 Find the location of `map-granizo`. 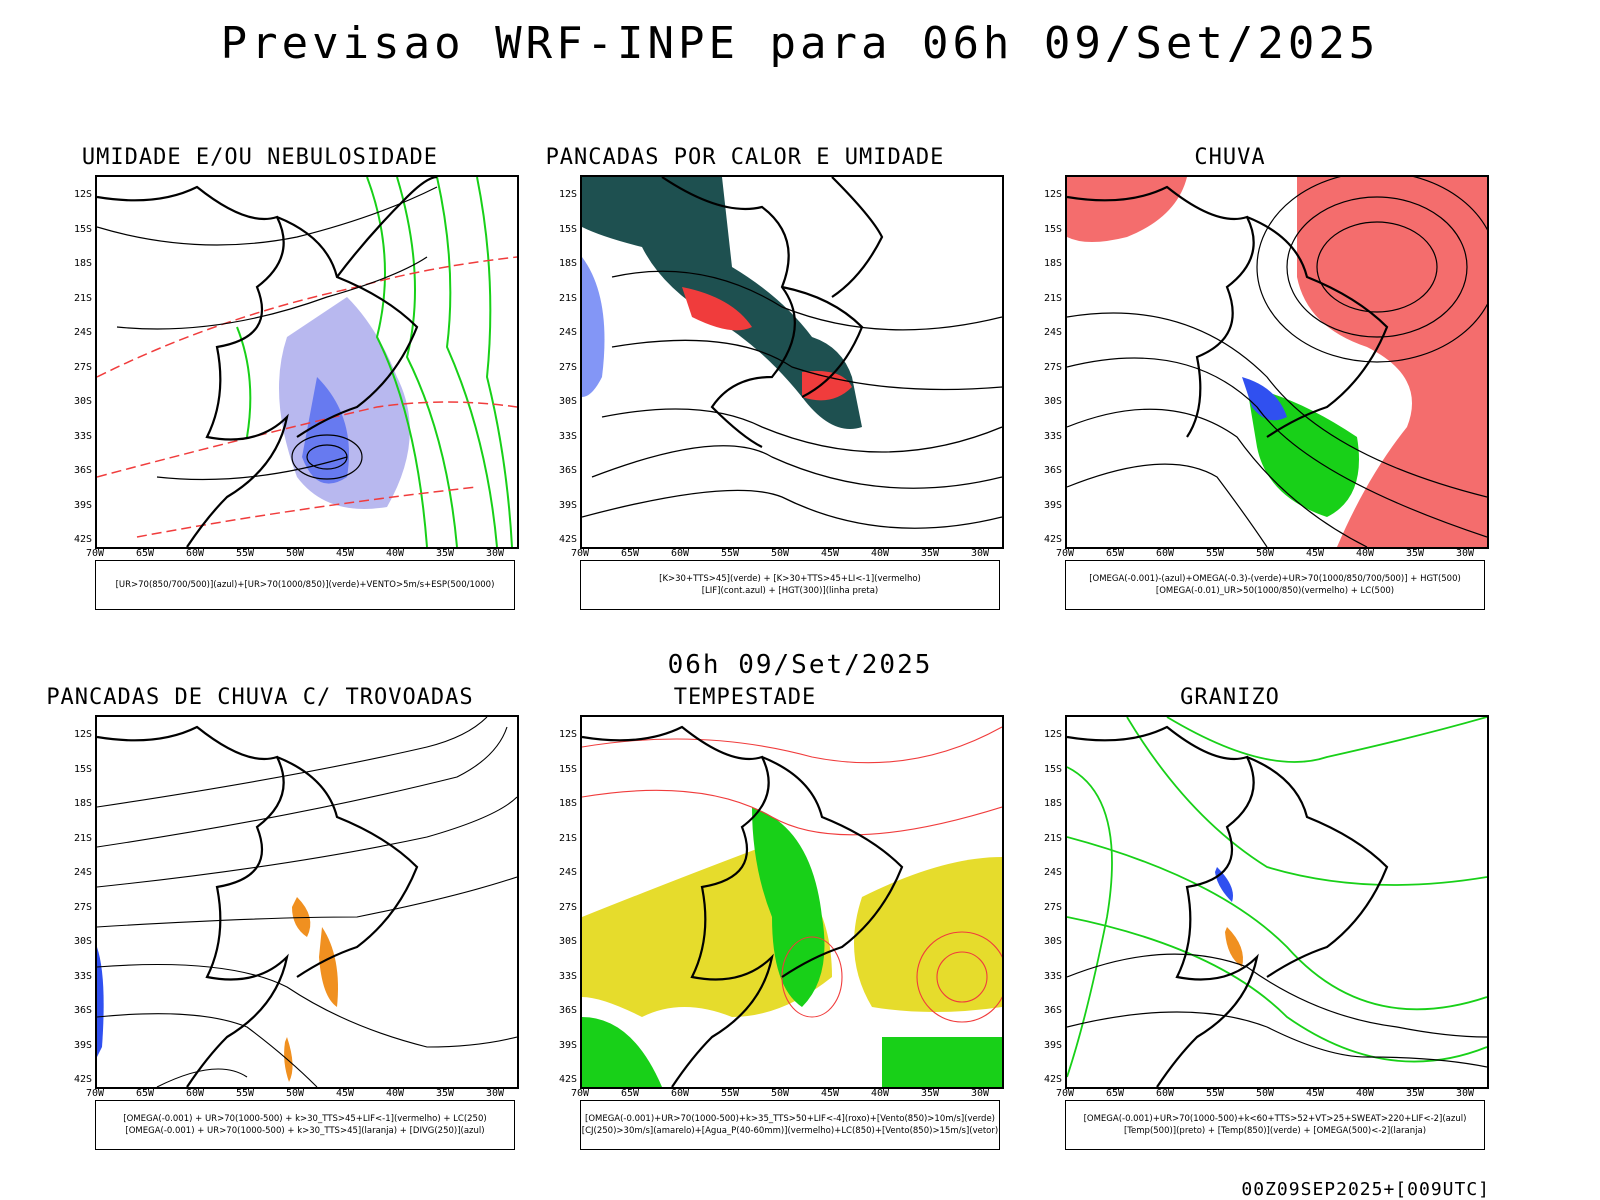

map-granizo is located at coordinates (1277, 902).